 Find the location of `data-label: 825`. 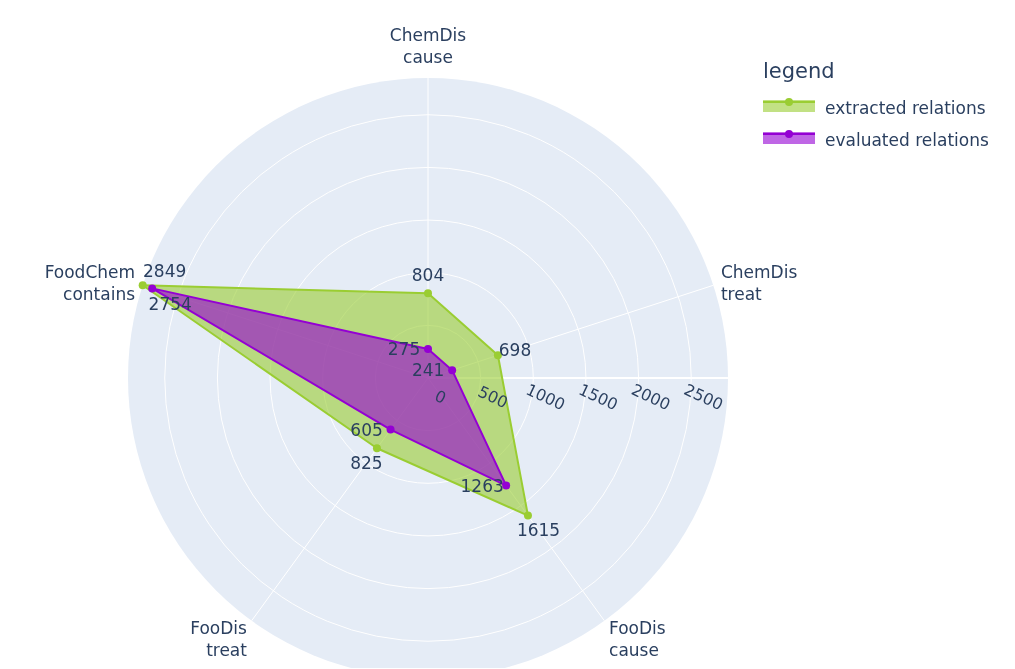

data-label: 825 is located at coordinates (366, 462).